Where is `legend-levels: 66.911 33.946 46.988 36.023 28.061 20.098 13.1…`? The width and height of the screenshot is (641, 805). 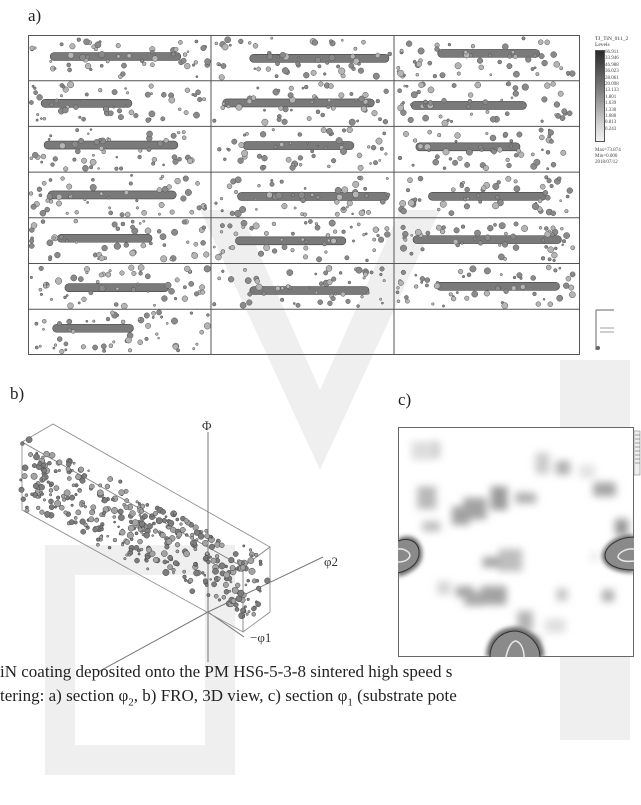
legend-levels: 66.911 33.946 46.988 36.023 28.061 20.098 13.1… is located at coordinates (612, 91).